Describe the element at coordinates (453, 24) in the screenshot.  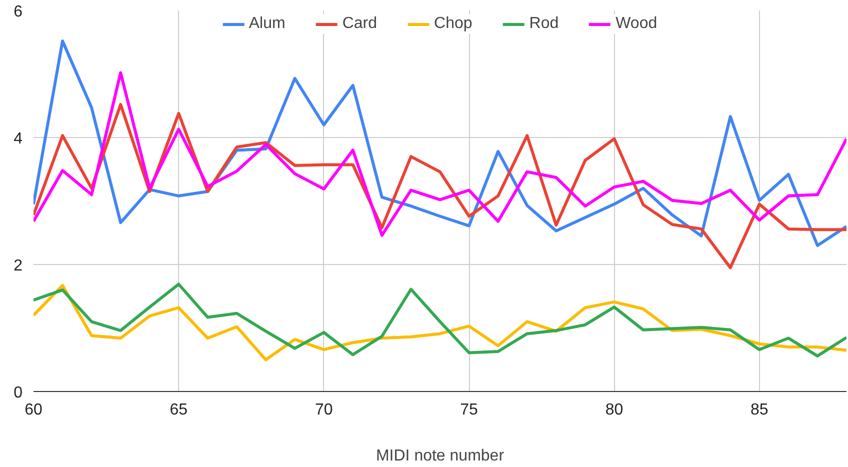
I see `legend-label: Chop` at that location.